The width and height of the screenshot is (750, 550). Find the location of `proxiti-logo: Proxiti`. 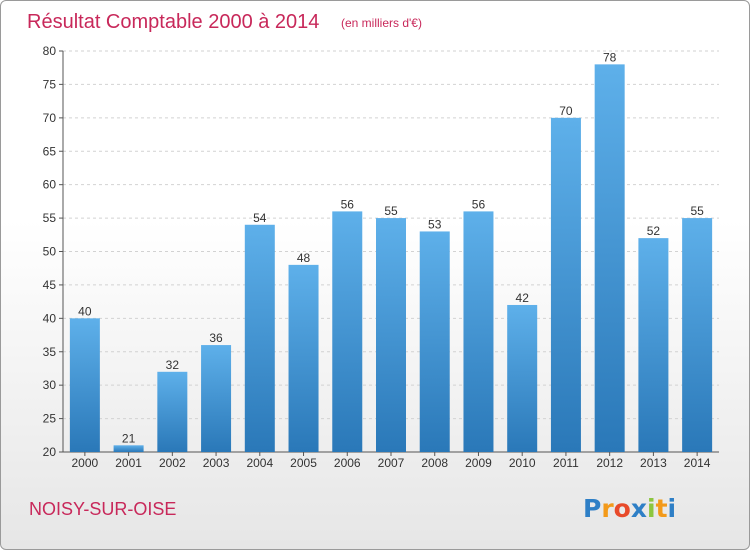

proxiti-logo: Proxiti is located at coordinates (629, 508).